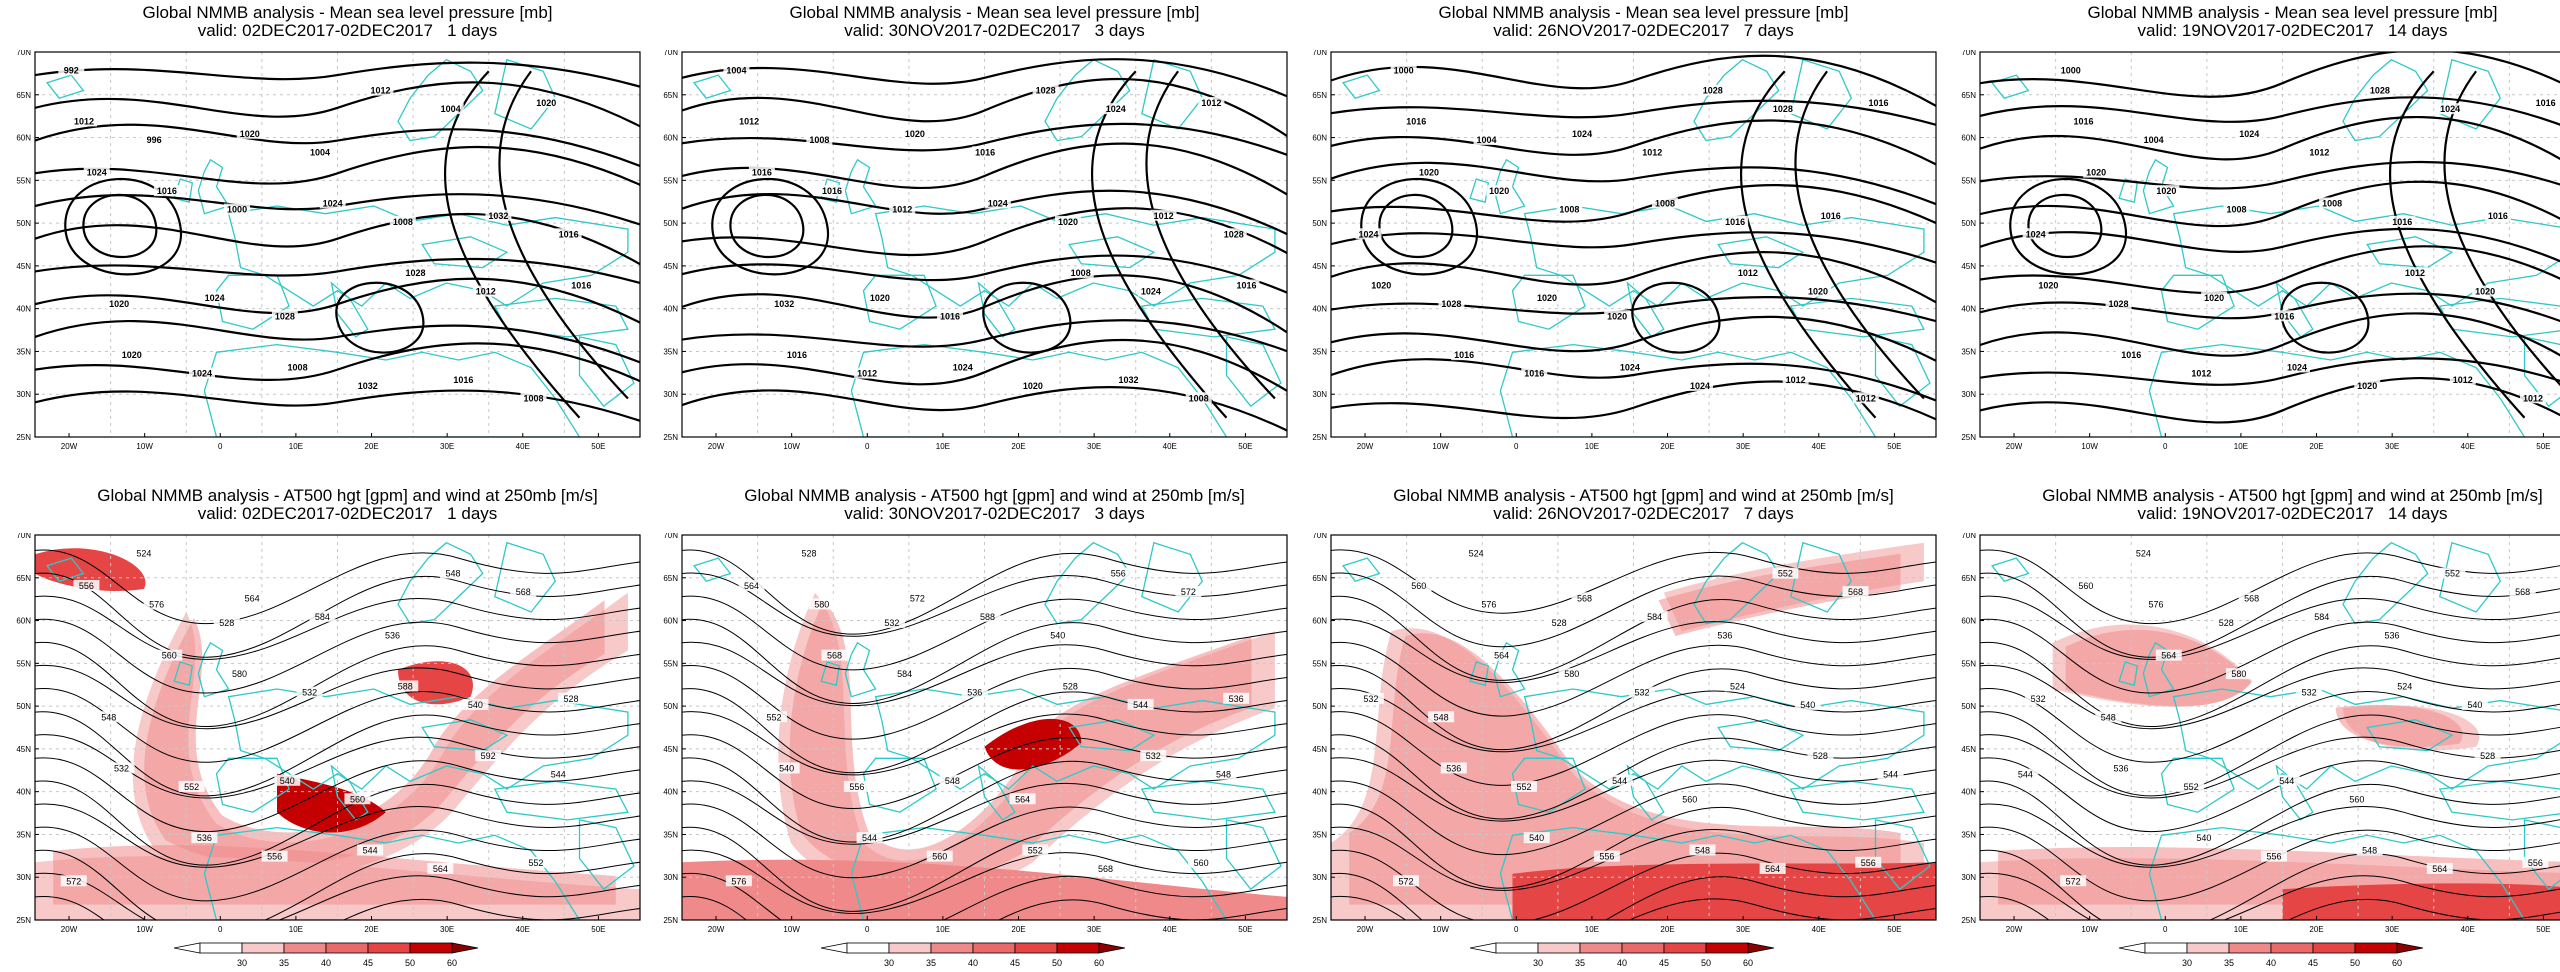  Describe the element at coordinates (2014, 929) in the screenshot. I see `longitude-label: 20W` at that location.